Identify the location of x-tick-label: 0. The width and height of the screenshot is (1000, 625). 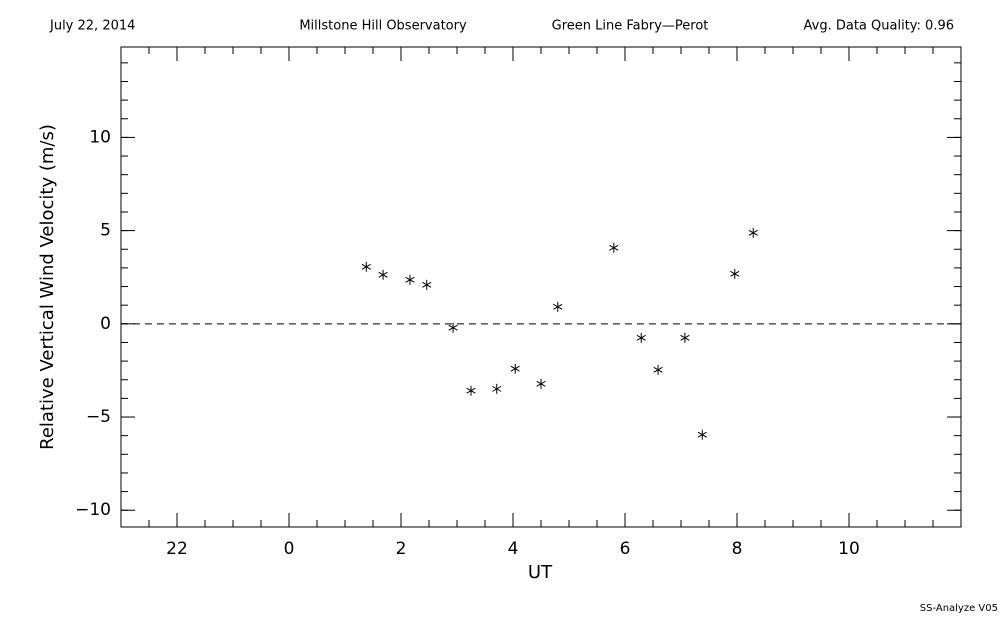
(289, 549).